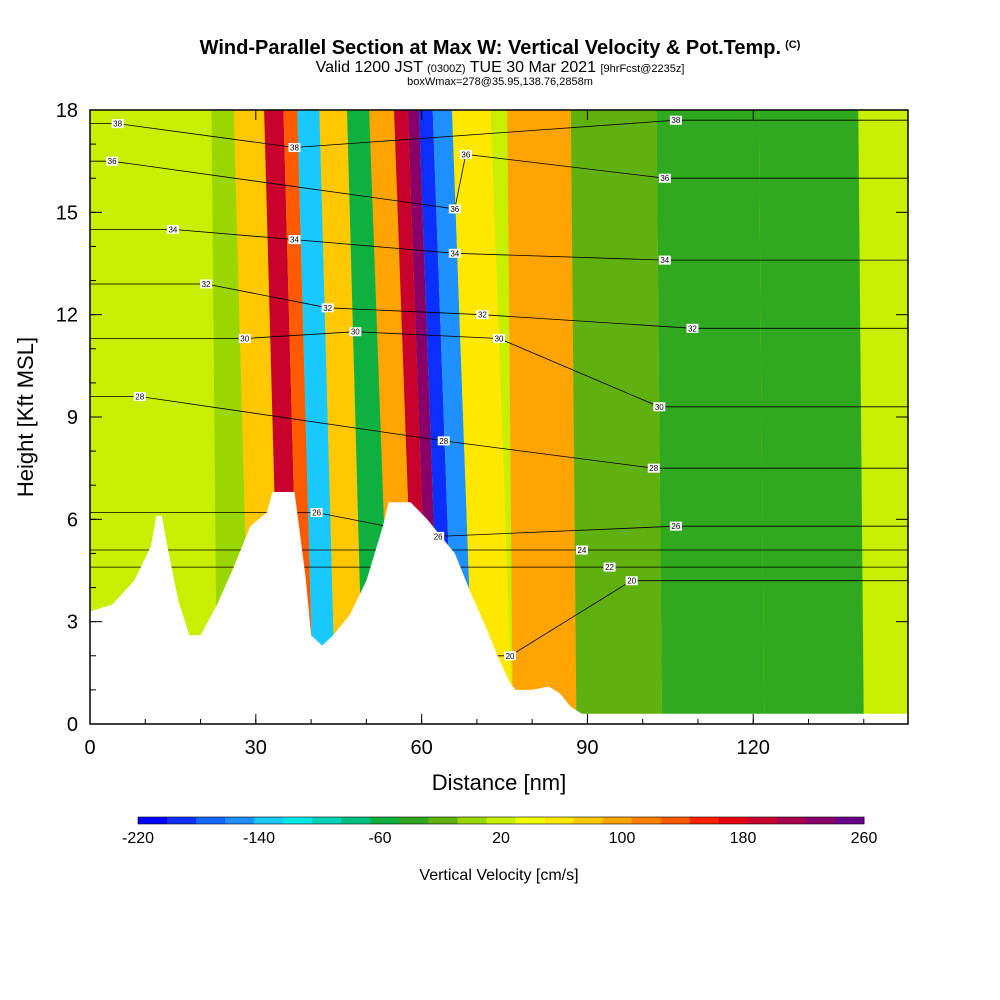 Image resolution: width=1000 pixels, height=1000 pixels. Describe the element at coordinates (256, 748) in the screenshot. I see `x-tick-label: 30` at that location.